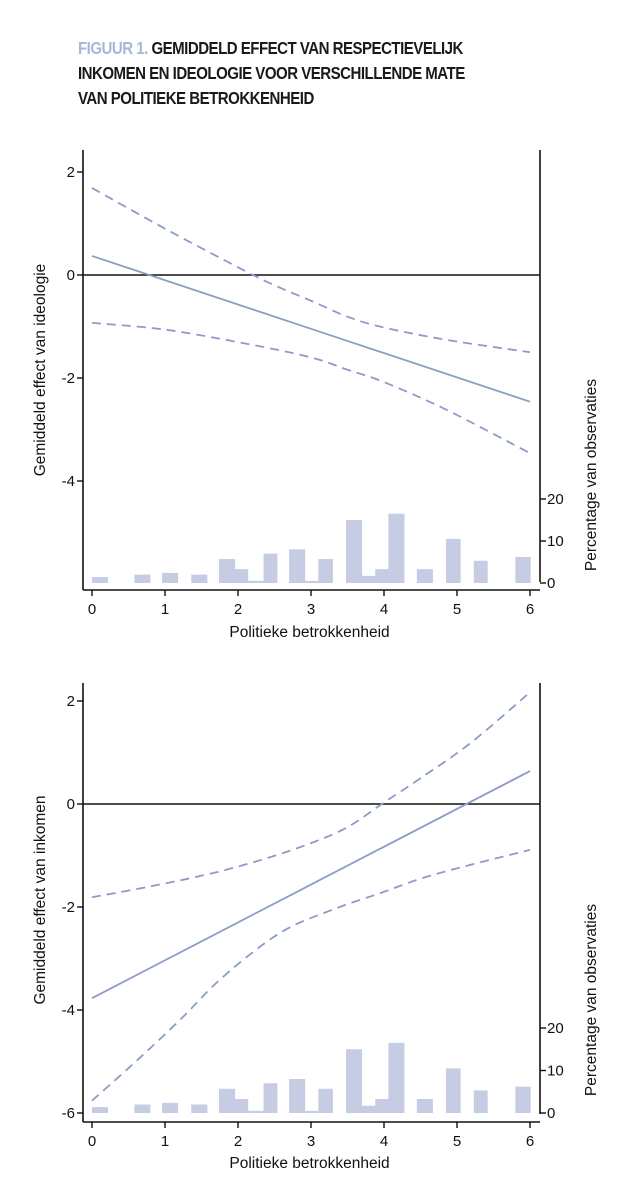  Describe the element at coordinates (40, 899) in the screenshot. I see `y-axis-label: Gemiddeld effect van inkomen` at that location.